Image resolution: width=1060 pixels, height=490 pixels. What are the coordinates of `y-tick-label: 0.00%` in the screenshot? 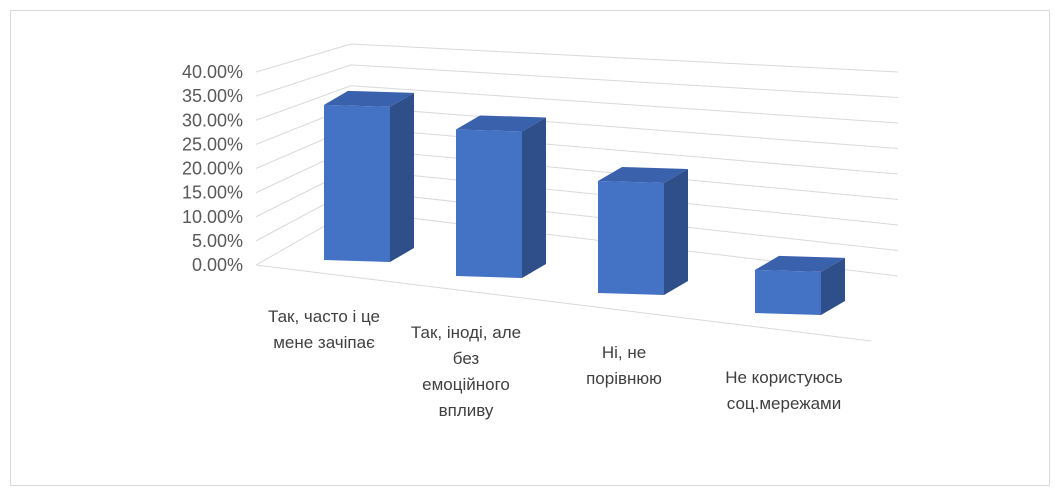 It's located at (217, 265).